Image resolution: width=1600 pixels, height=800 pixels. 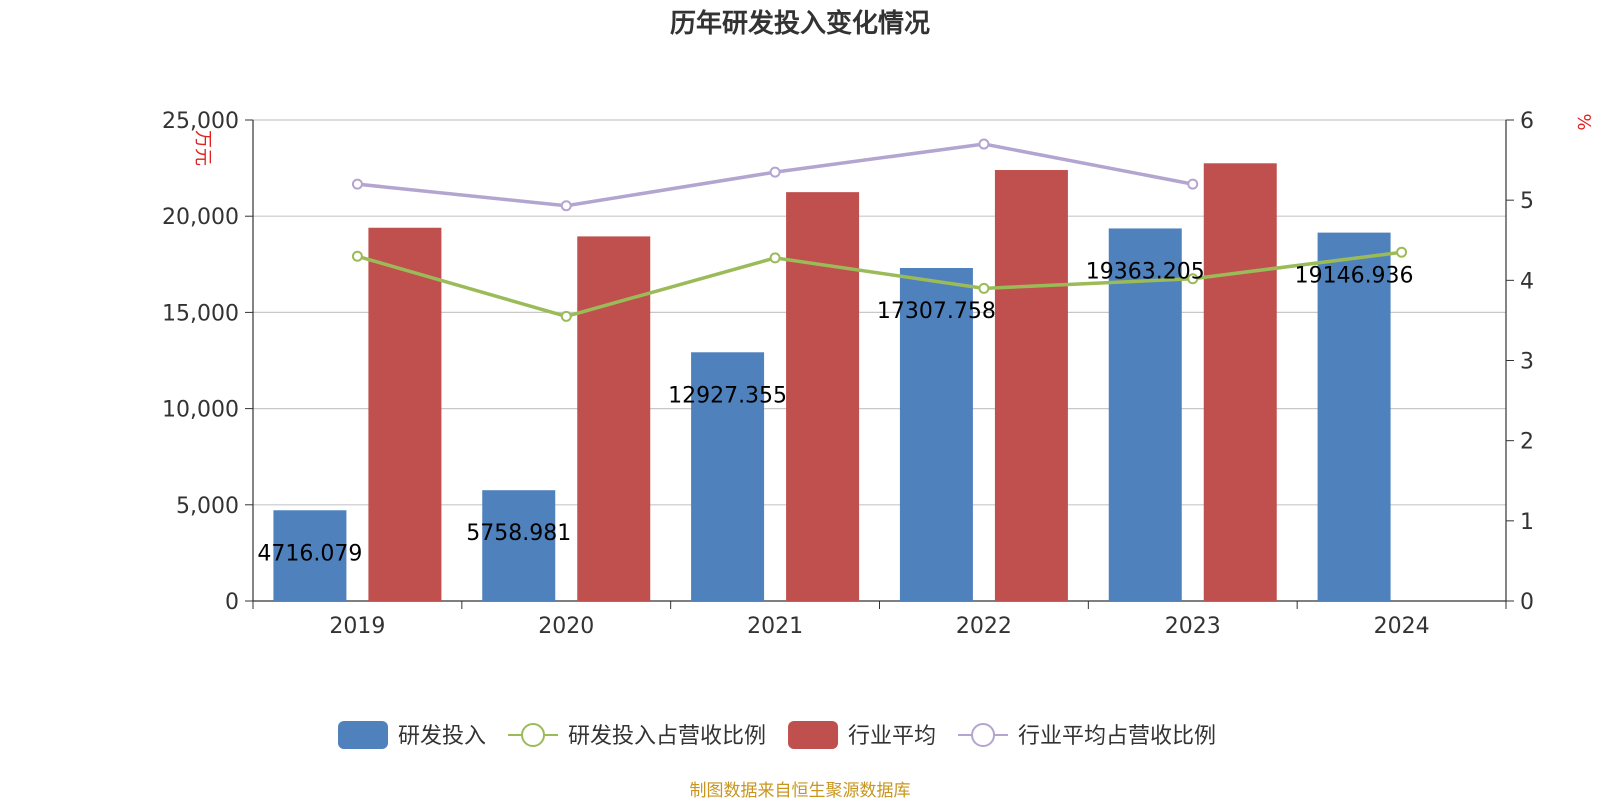 What do you see at coordinates (1193, 626) in the screenshot?
I see `x-tick-label: 2023` at bounding box center [1193, 626].